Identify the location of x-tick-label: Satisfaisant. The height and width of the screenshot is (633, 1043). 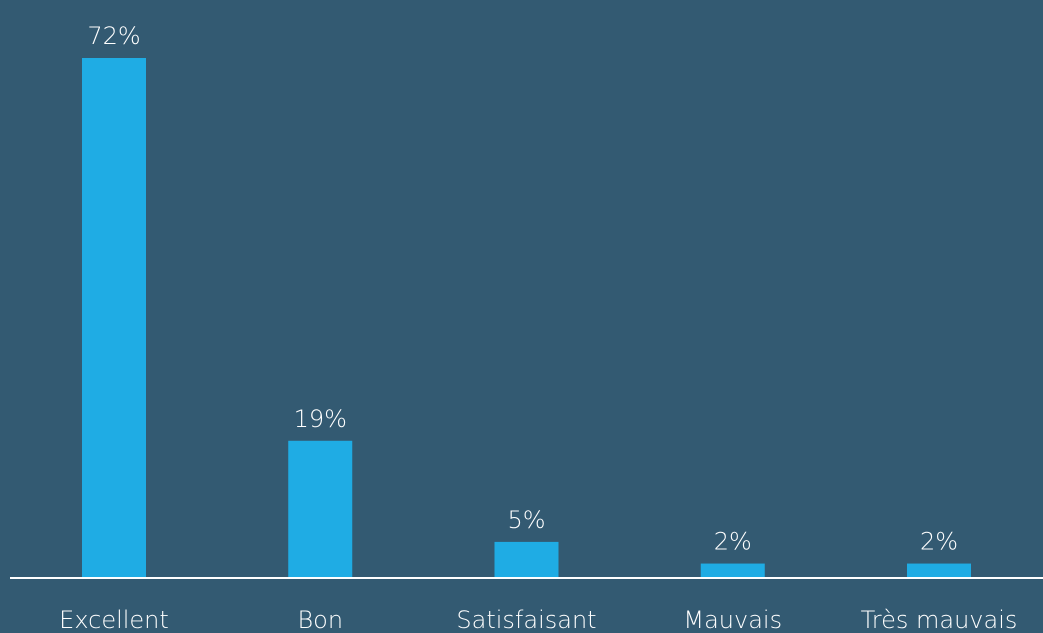
(526, 619).